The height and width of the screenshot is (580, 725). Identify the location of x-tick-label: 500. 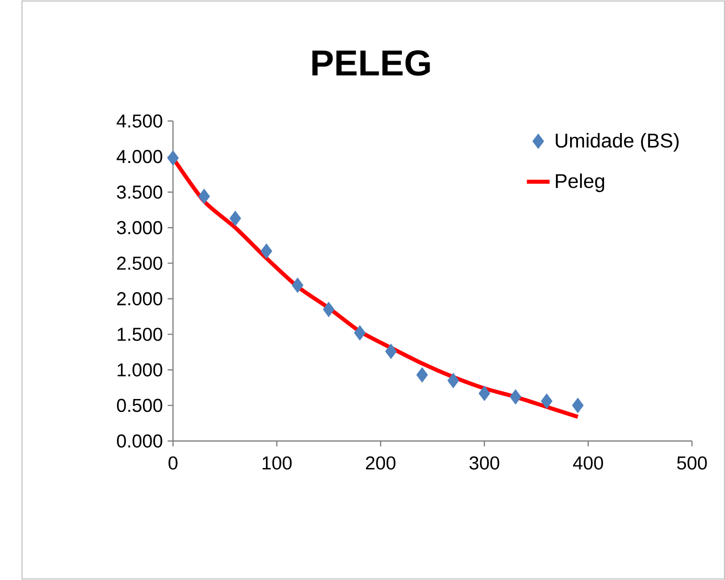
(692, 463).